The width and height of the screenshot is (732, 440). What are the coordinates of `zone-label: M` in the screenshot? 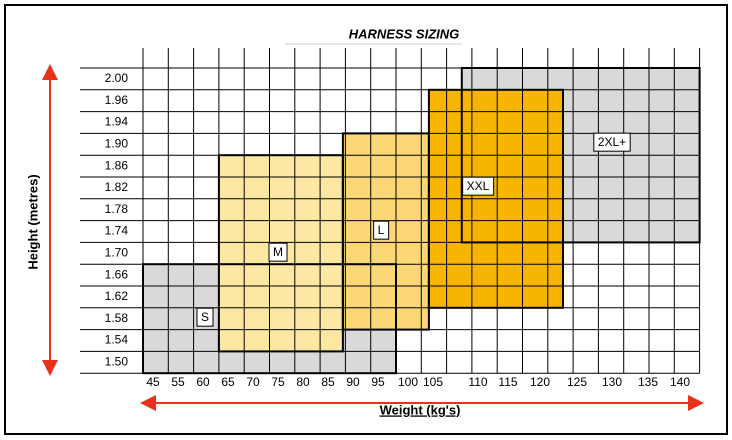 It's located at (278, 252).